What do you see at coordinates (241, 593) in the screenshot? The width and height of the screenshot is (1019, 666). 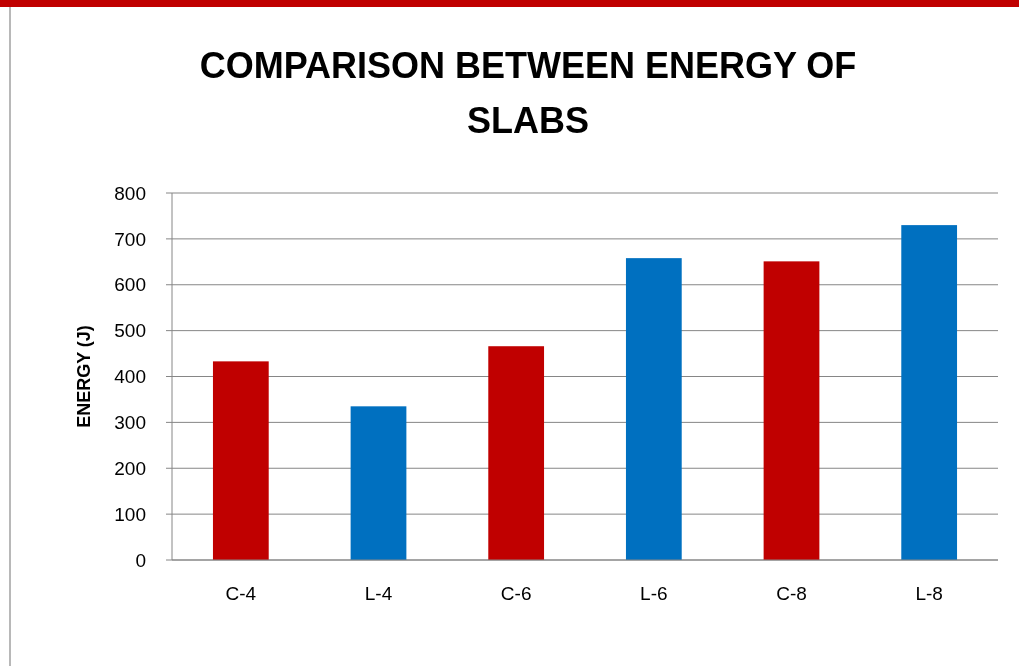 I see `x-tick-label: C-4` at bounding box center [241, 593].